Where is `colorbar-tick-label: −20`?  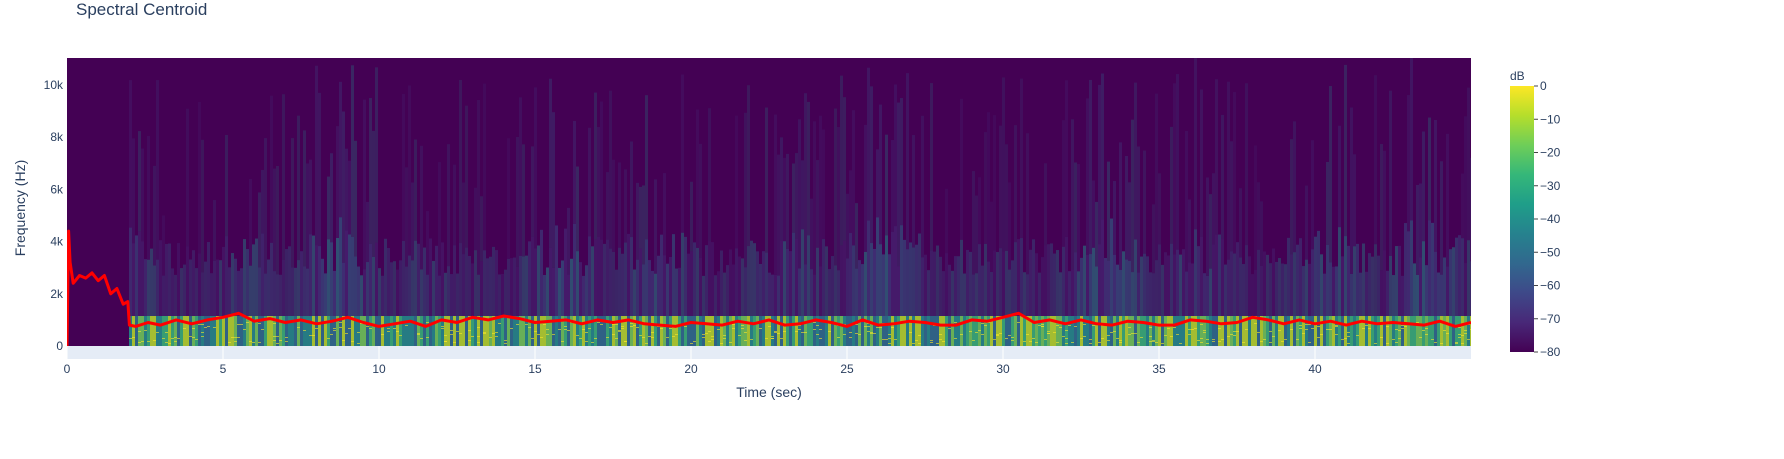 colorbar-tick-label: −20 is located at coordinates (1550, 153).